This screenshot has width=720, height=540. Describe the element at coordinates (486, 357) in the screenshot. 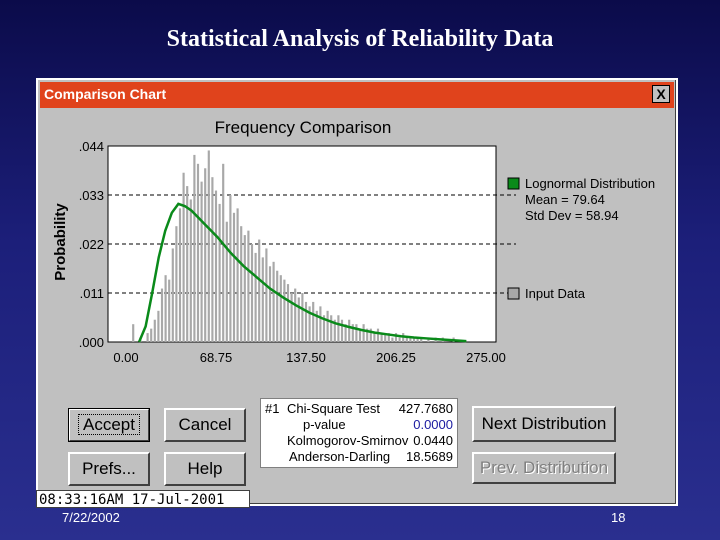

I see `x-tick-label: 275.00` at that location.